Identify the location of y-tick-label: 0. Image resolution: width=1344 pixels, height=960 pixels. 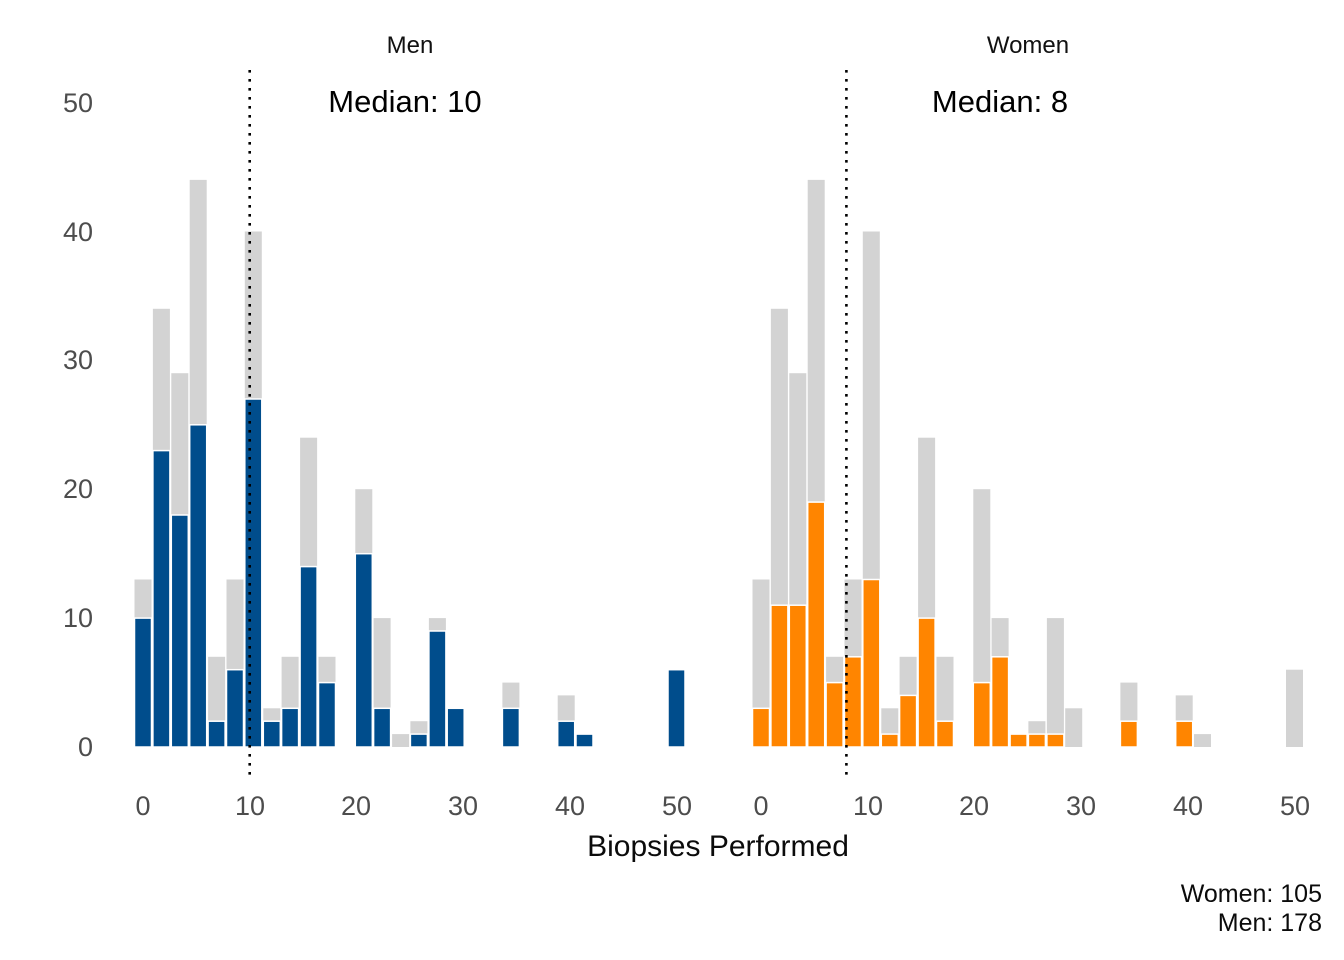
(85, 747).